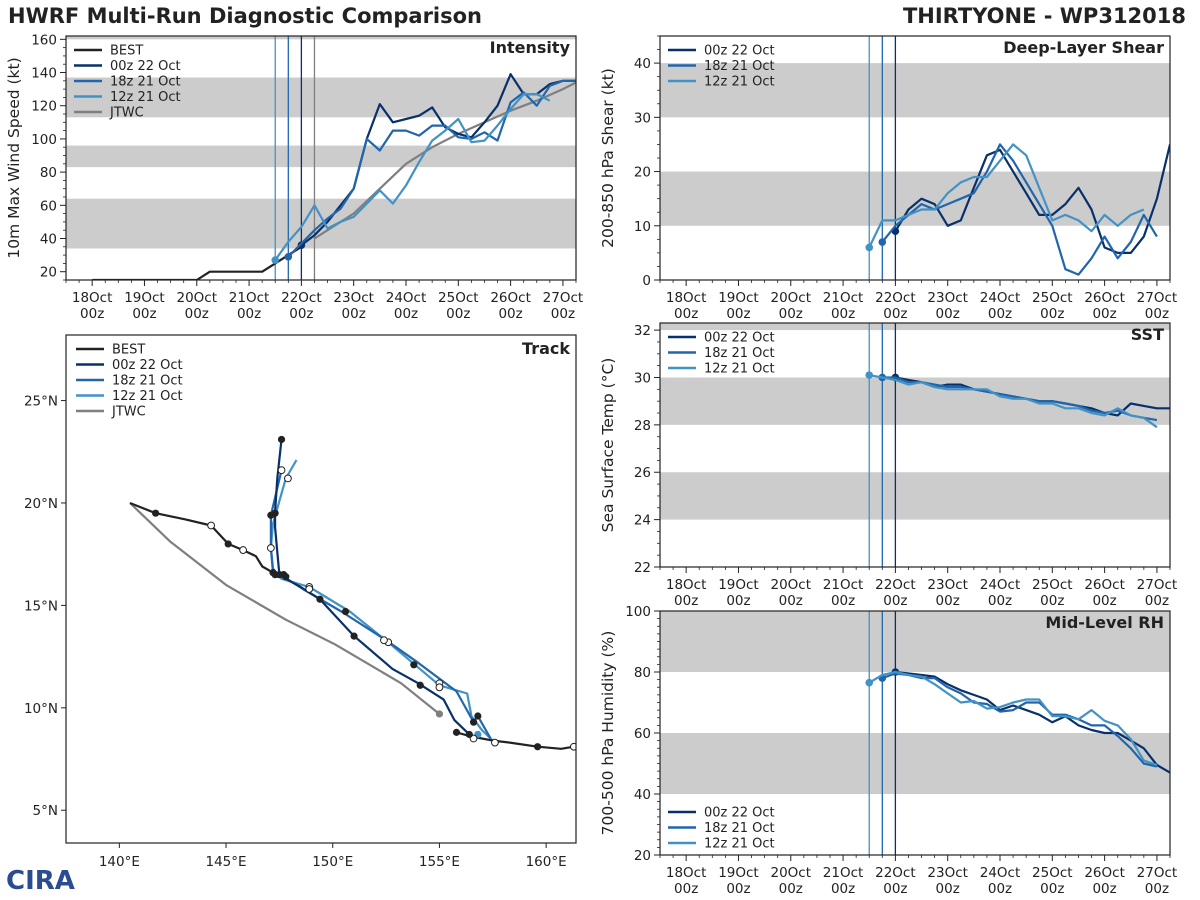 This screenshot has width=1200, height=900. I want to click on track-line-jtwc, so click(285, 608).